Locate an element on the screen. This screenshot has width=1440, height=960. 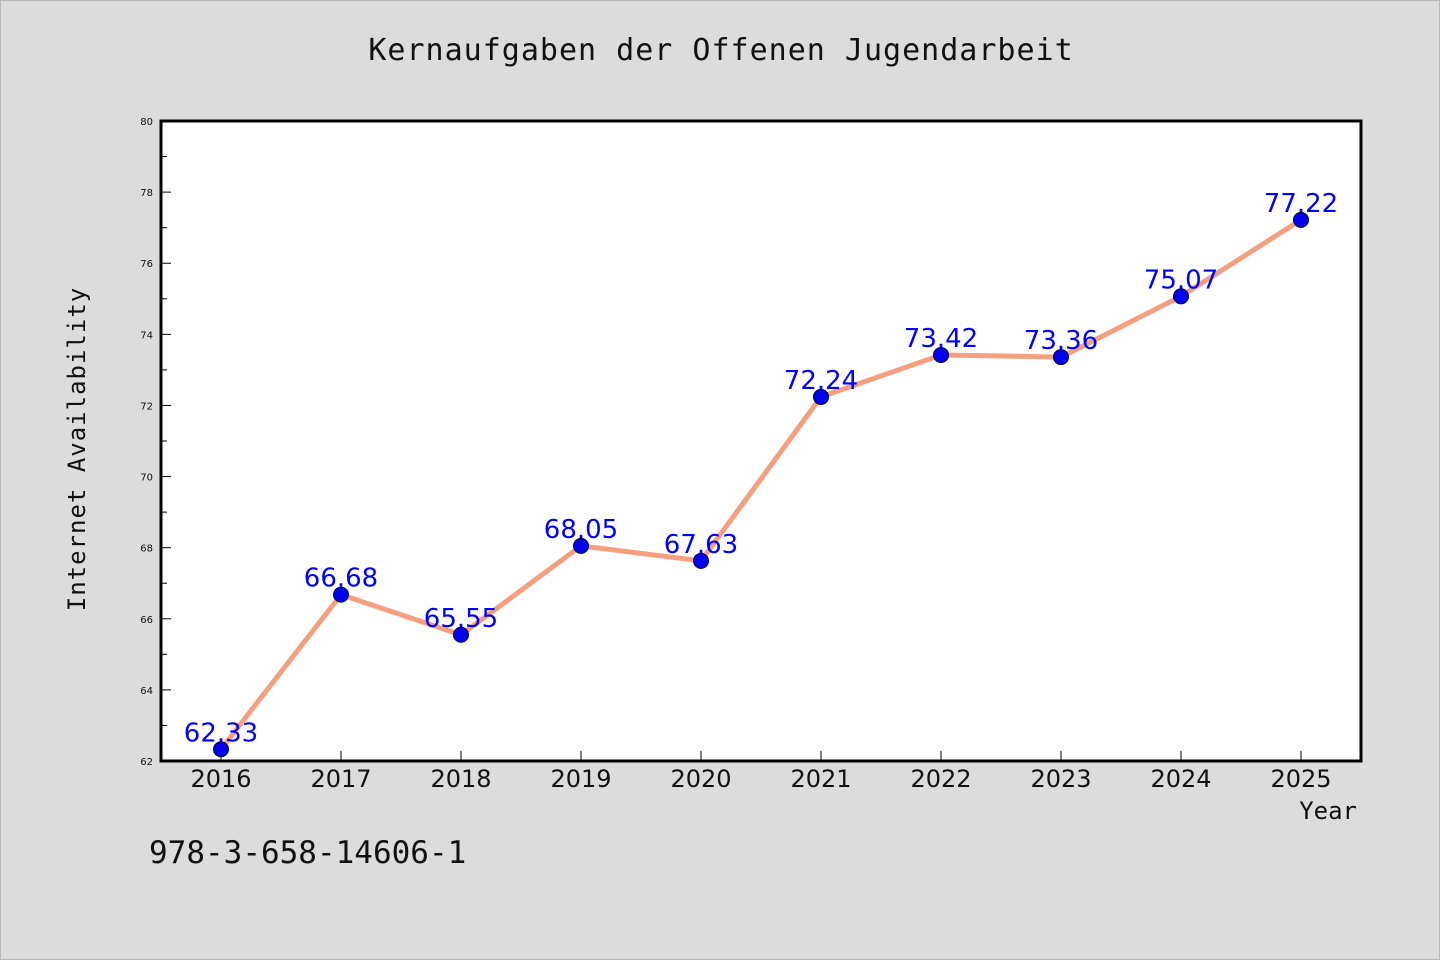
x-tick-label: 2016 is located at coordinates (220, 779).